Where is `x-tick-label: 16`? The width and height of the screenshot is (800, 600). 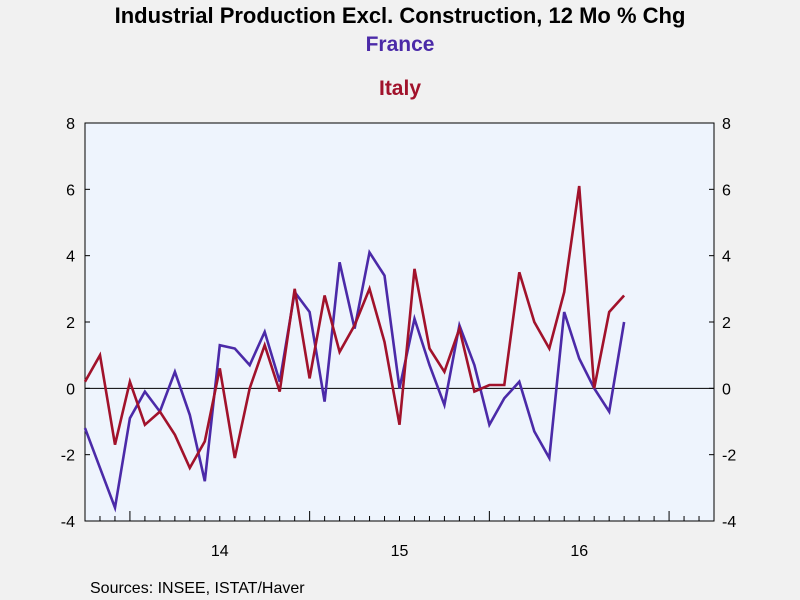 x-tick-label: 16 is located at coordinates (579, 551).